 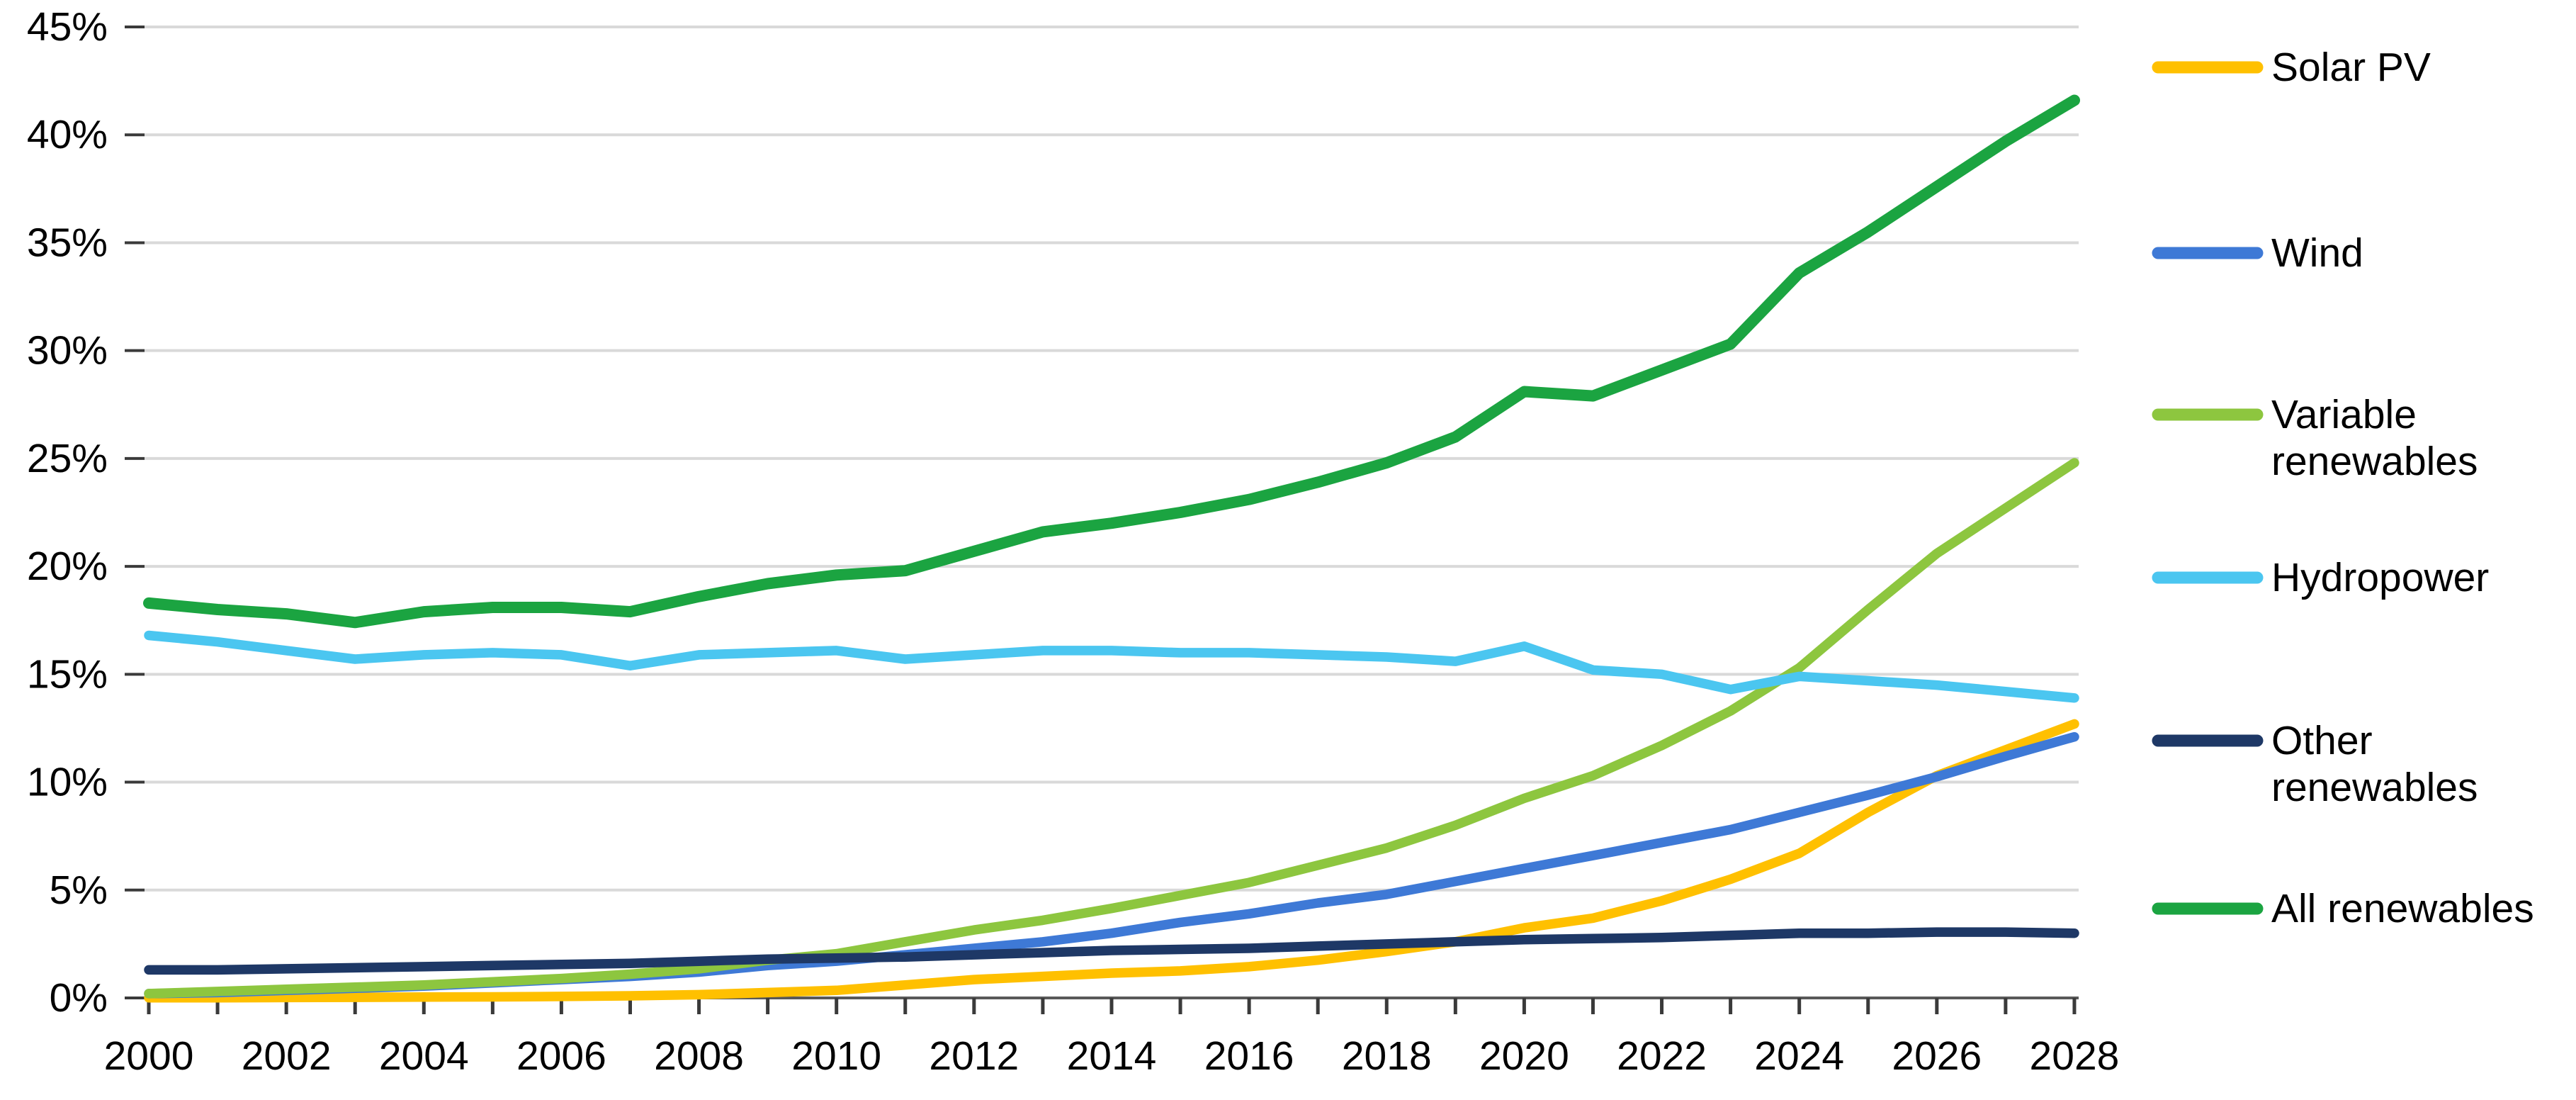 I want to click on legend-label-line: Solar PV, so click(x=2351, y=67).